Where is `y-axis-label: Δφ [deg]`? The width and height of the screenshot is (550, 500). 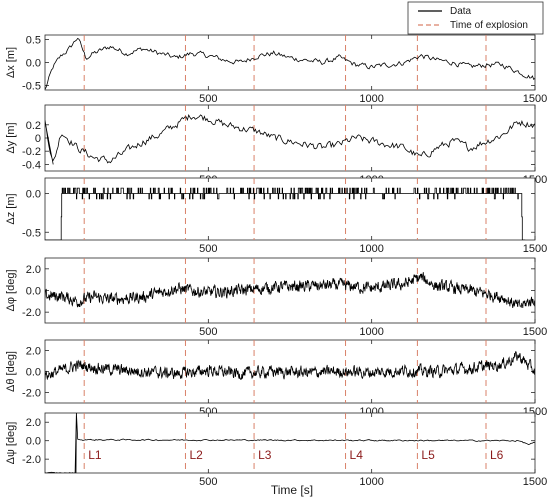
y-axis-label: Δφ [deg] is located at coordinates (11, 290).